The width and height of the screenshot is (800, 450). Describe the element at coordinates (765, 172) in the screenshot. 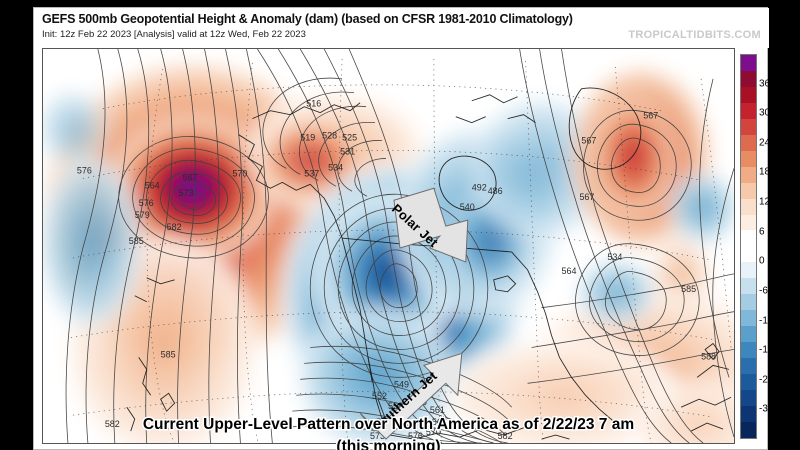

I see `colorbar-tick-18: 18` at that location.